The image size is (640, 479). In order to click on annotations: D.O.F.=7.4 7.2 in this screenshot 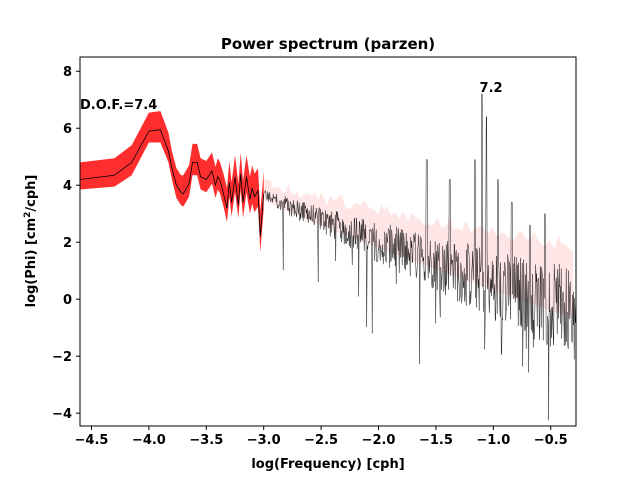, I will do `click(291, 97)`.